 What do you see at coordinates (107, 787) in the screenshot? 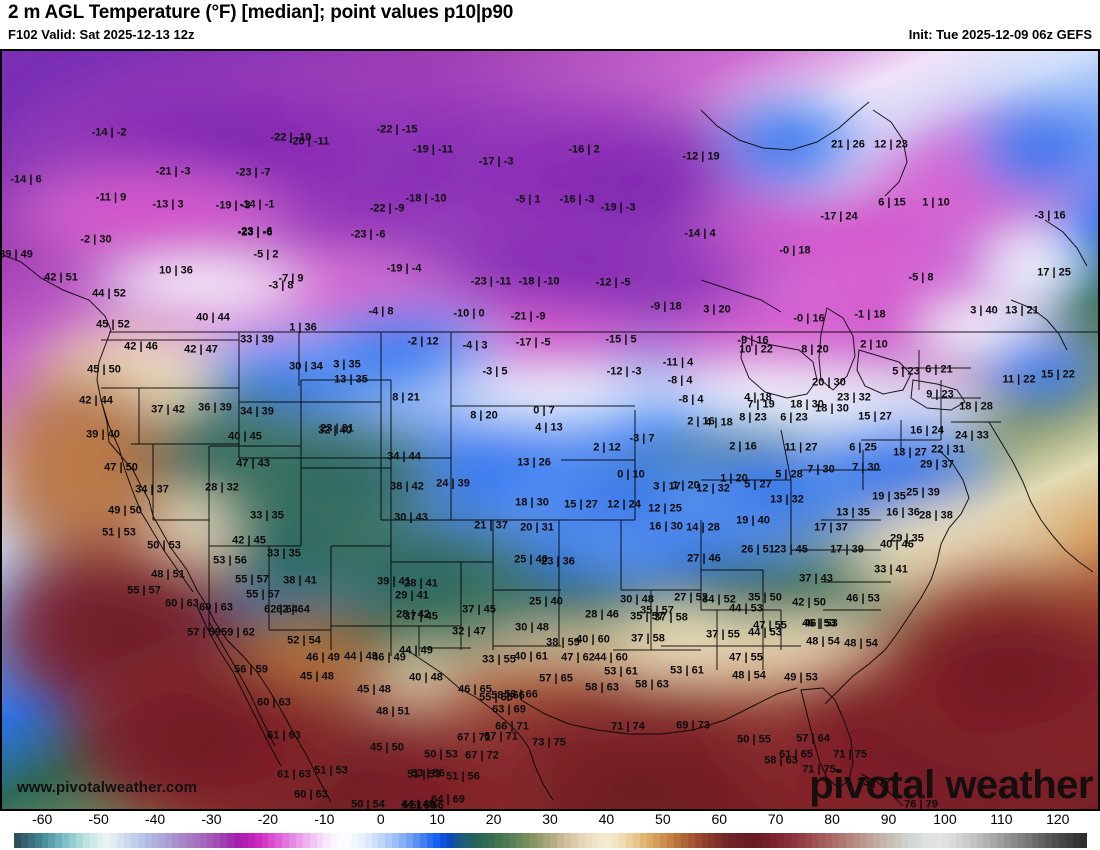
I see `site-url-watermark: www.pivotalweather.com` at bounding box center [107, 787].